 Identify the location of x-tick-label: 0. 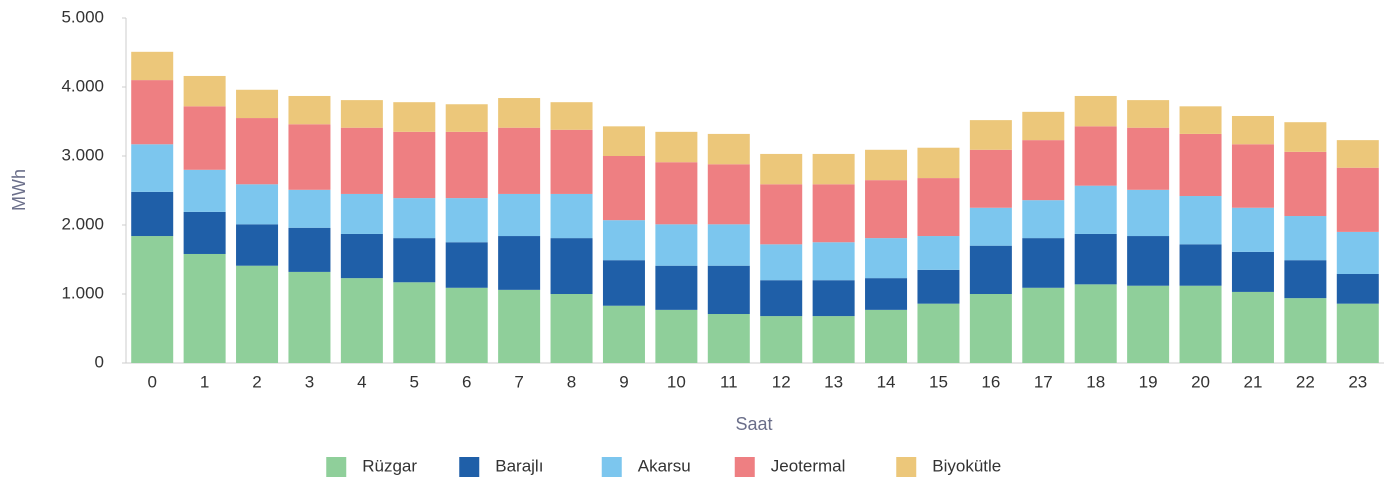
(151, 381).